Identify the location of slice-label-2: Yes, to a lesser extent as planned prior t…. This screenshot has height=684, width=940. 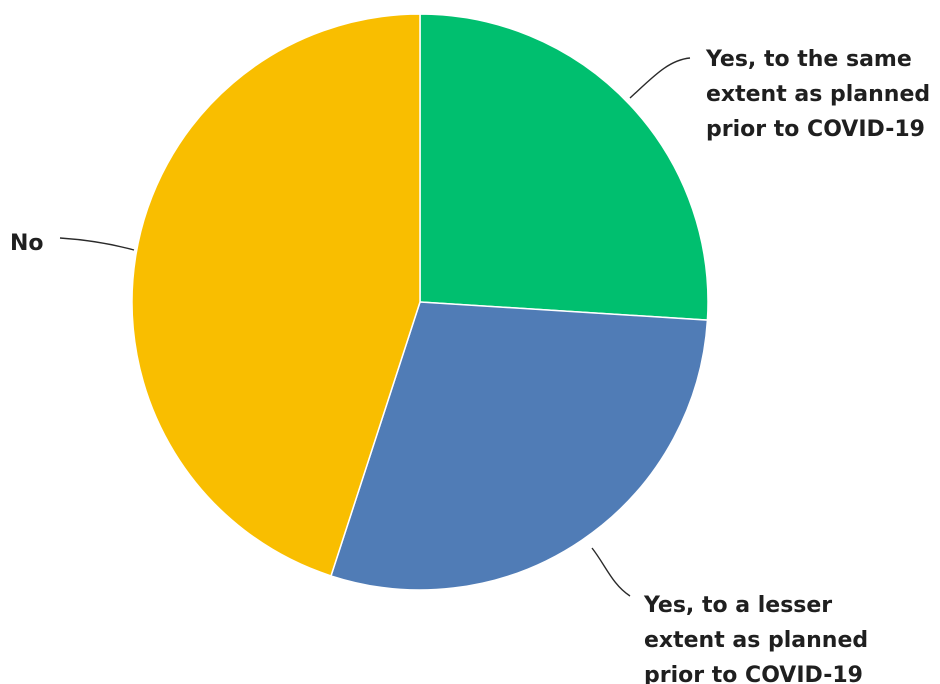
(755, 638).